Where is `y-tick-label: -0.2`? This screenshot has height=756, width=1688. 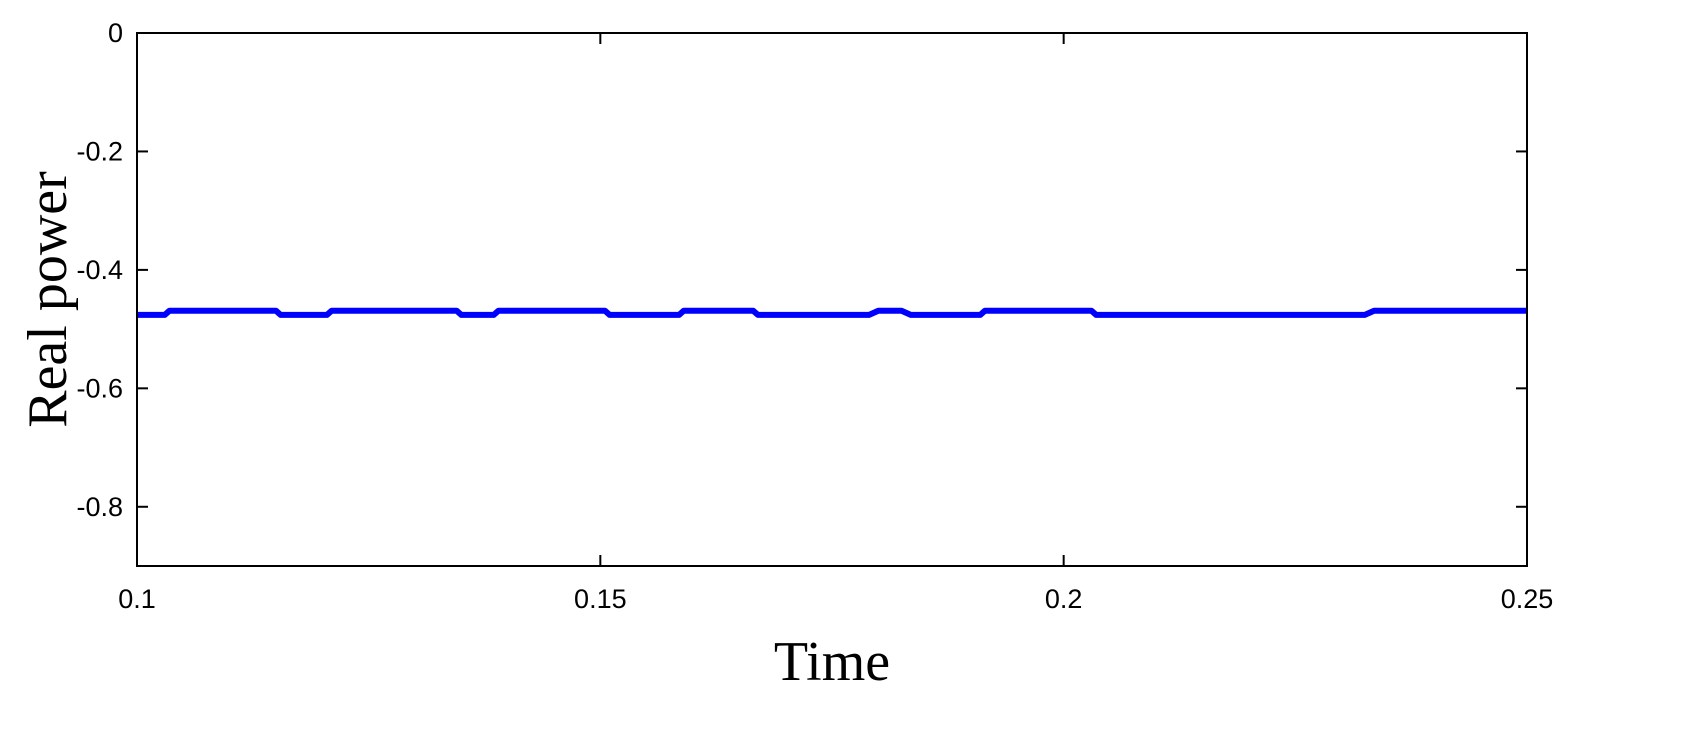 y-tick-label: -0.2 is located at coordinates (99, 151).